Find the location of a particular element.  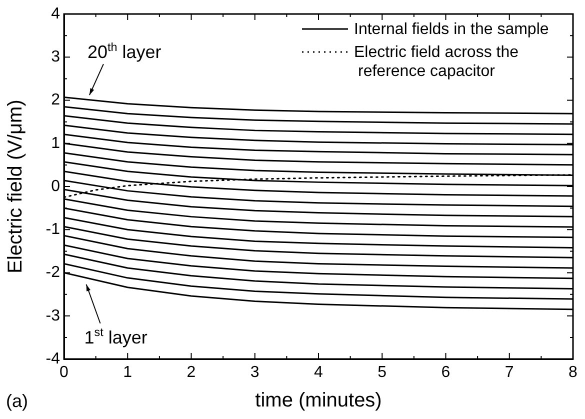

y-tick-label: 2 is located at coordinates (55, 100).